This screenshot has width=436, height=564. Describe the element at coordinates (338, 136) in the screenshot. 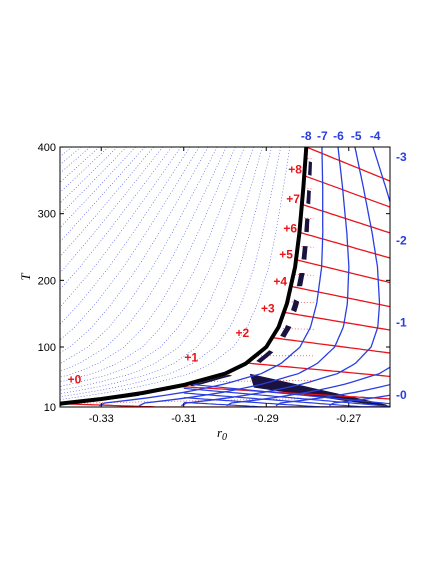

I see `blue-top-label: -6` at that location.